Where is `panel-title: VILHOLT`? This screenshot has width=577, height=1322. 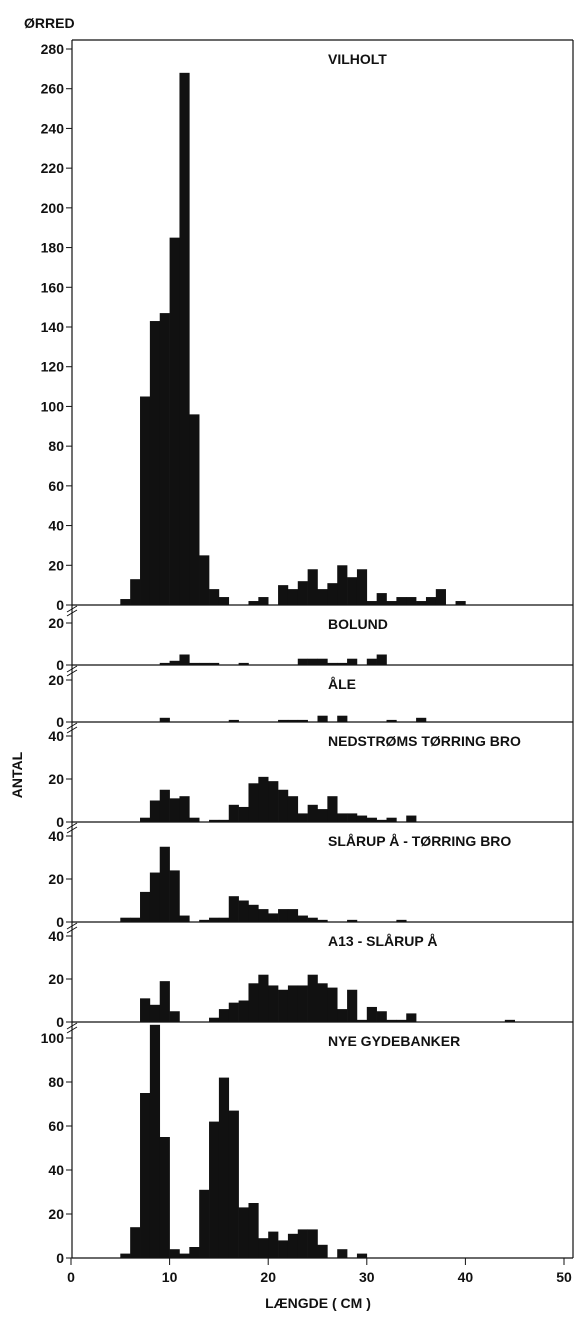
panel-title: VILHOLT is located at coordinates (357, 59).